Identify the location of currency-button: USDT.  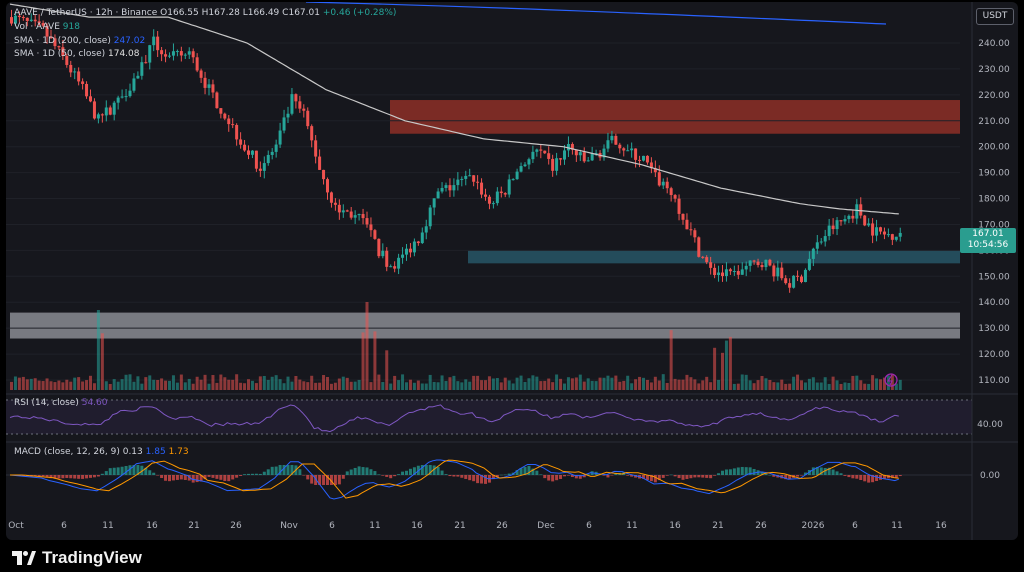
(995, 16).